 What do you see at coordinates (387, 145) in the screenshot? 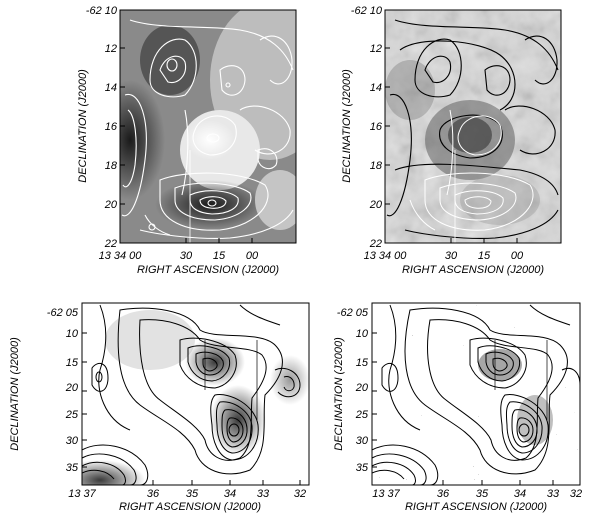
I see `panel-b-y-ticks` at bounding box center [387, 145].